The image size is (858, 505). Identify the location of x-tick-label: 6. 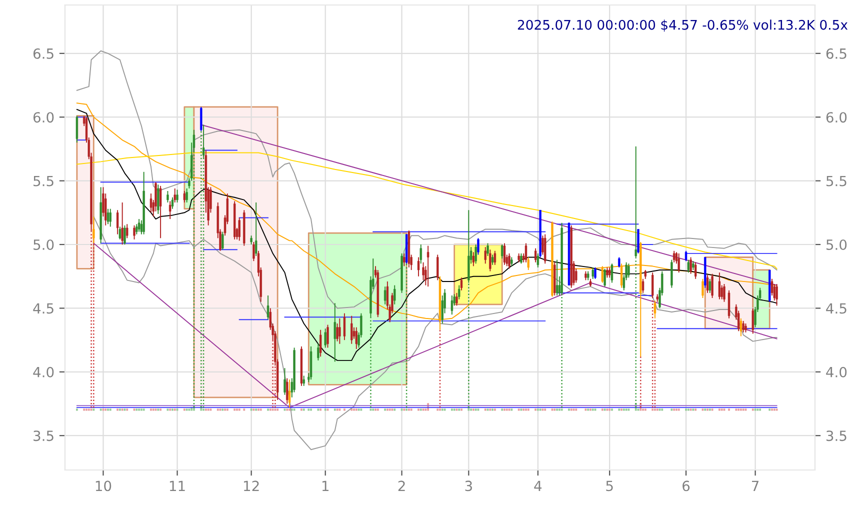
(686, 486).